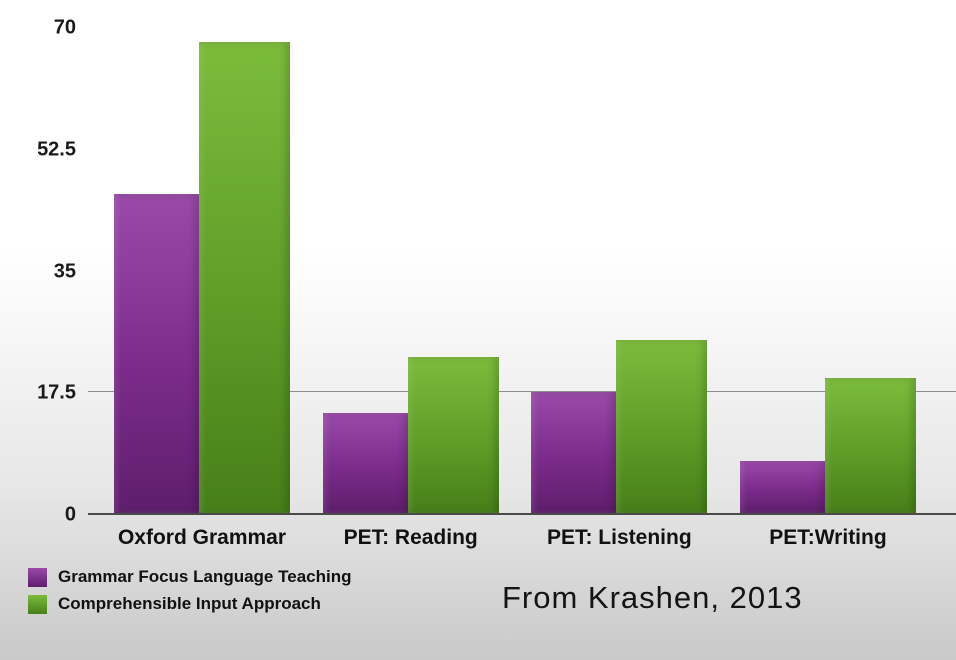 This screenshot has width=956, height=660. What do you see at coordinates (828, 537) in the screenshot?
I see `x-axis-label: PET:Writing` at bounding box center [828, 537].